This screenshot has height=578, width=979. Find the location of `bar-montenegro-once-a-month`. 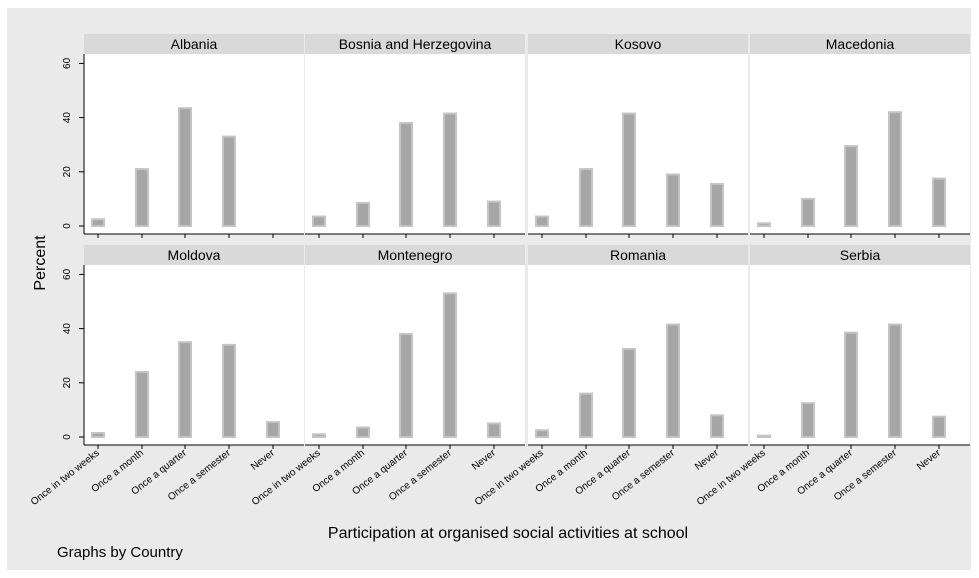

bar-montenegro-once-a-month is located at coordinates (363, 432).